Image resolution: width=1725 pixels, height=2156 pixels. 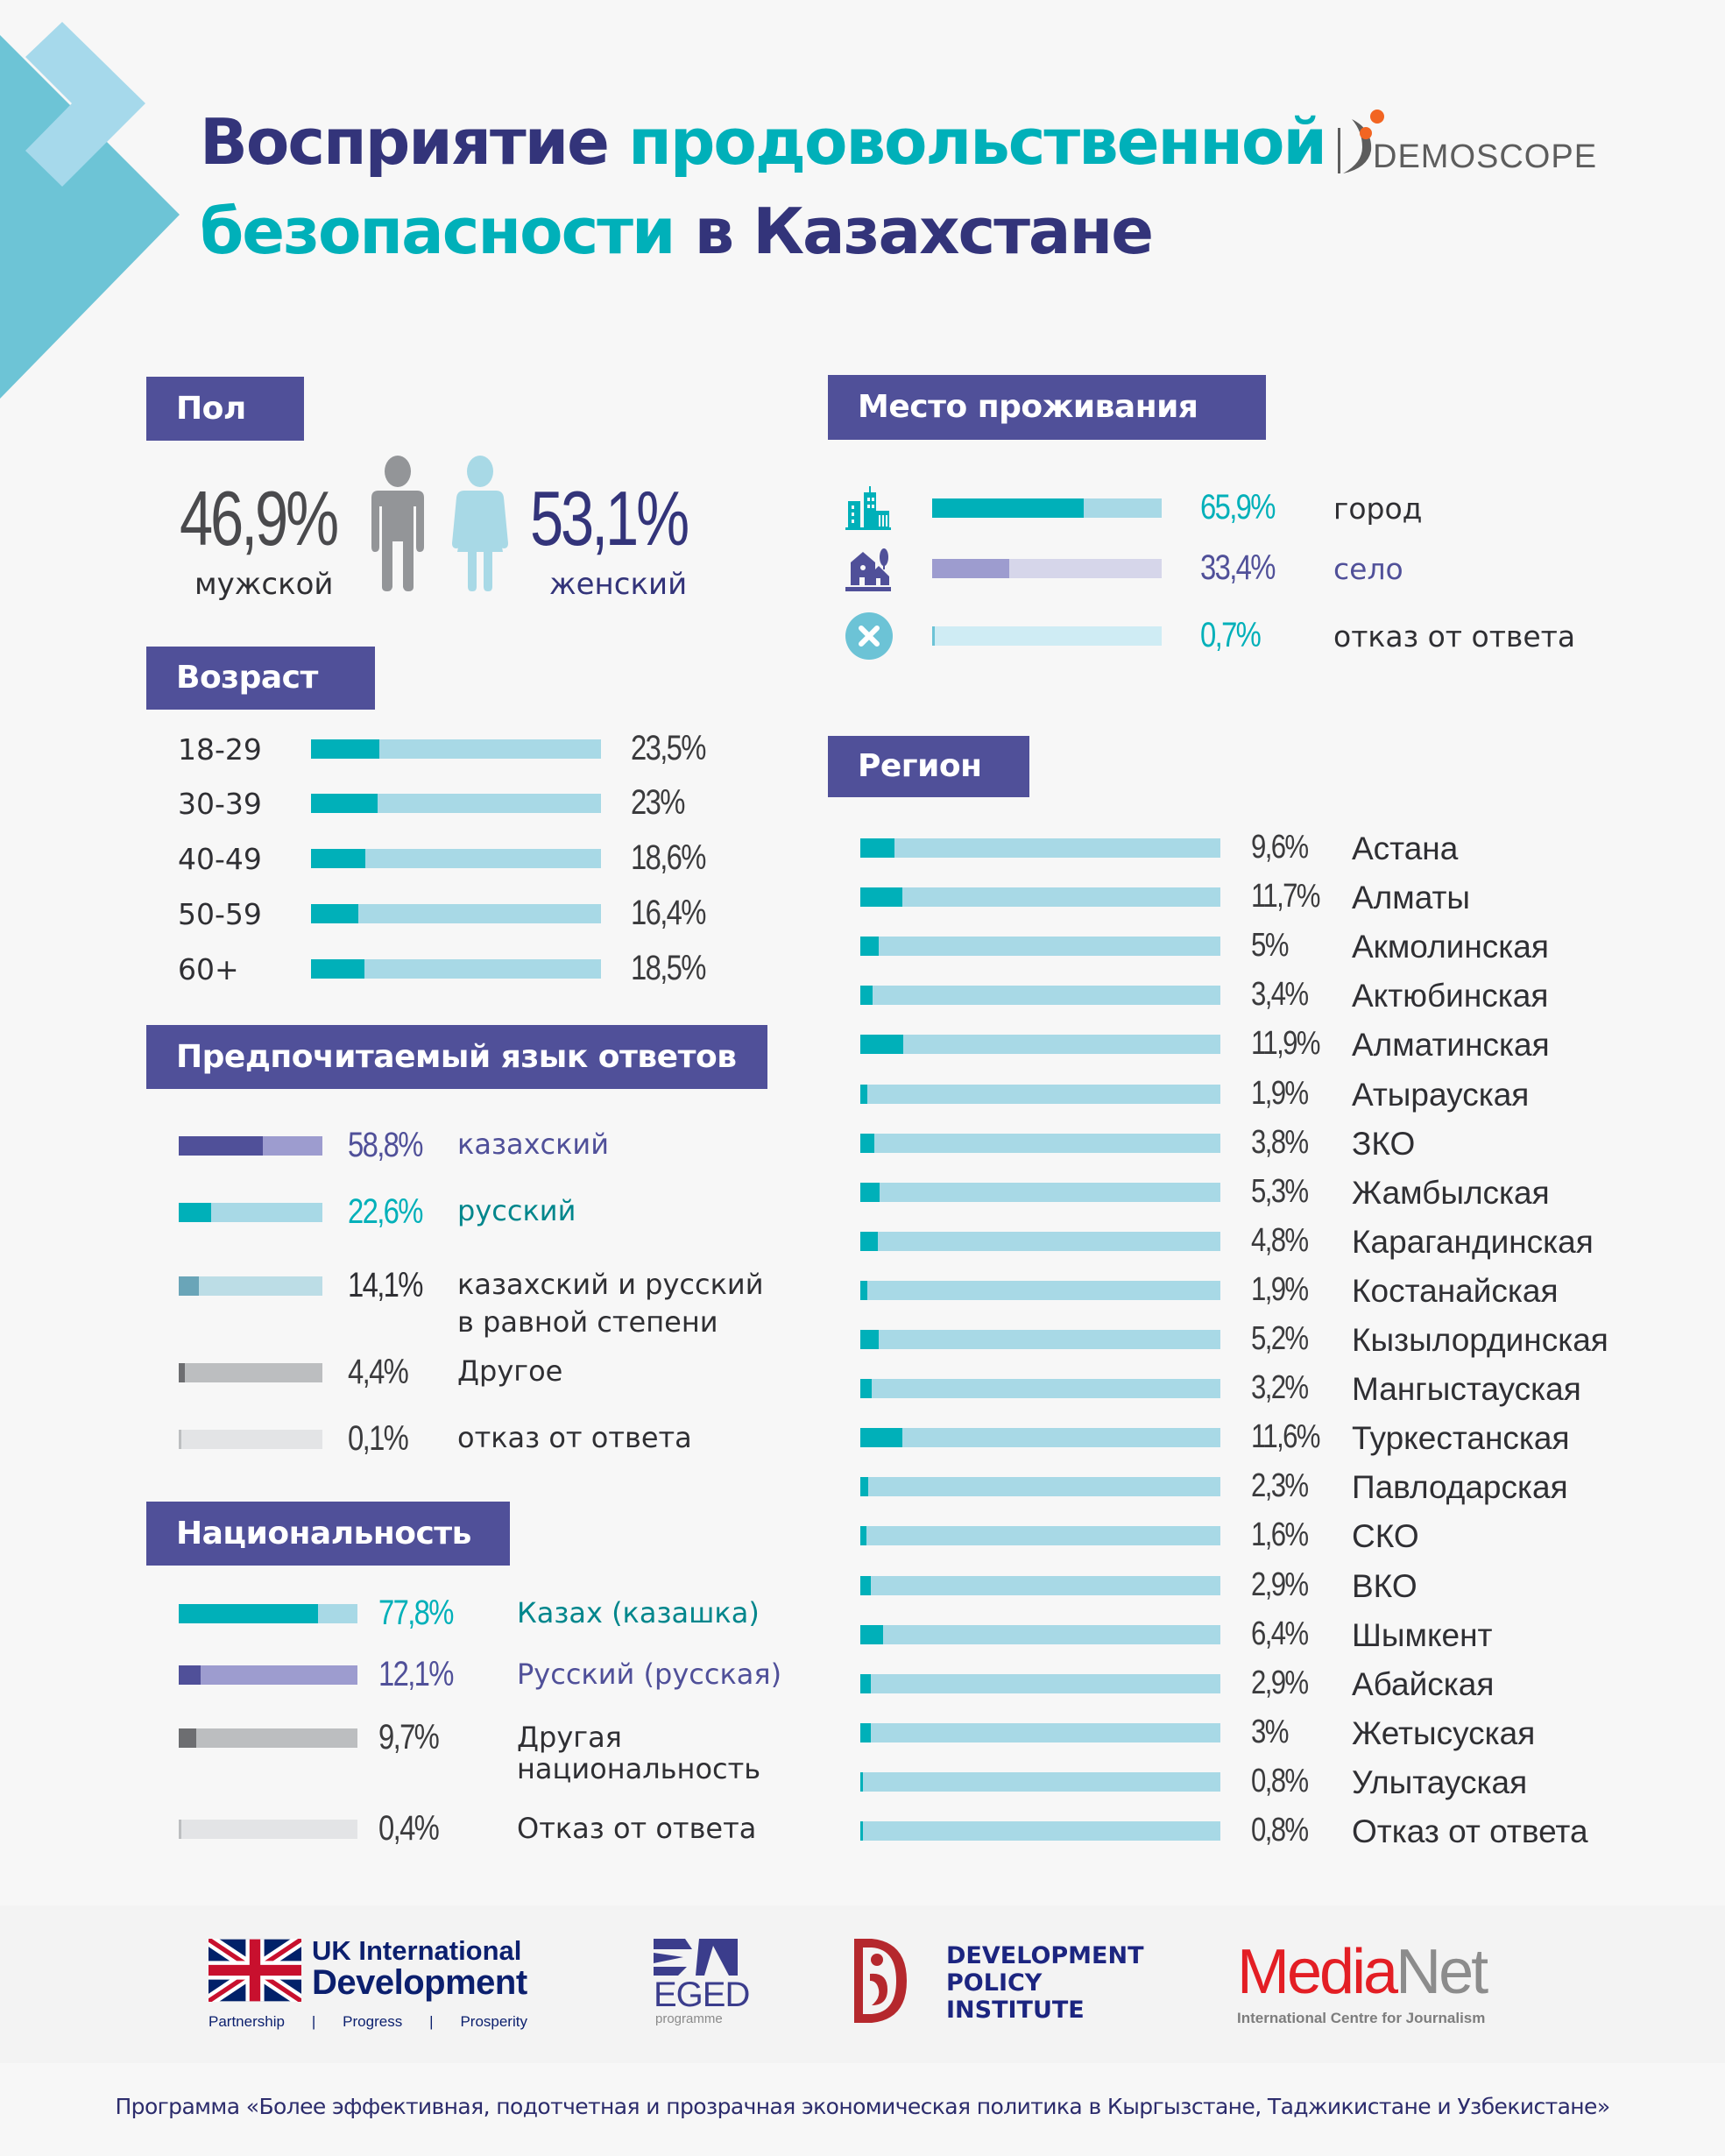 I want to click on nationality-row-label: Русский (русская), so click(x=649, y=1675).